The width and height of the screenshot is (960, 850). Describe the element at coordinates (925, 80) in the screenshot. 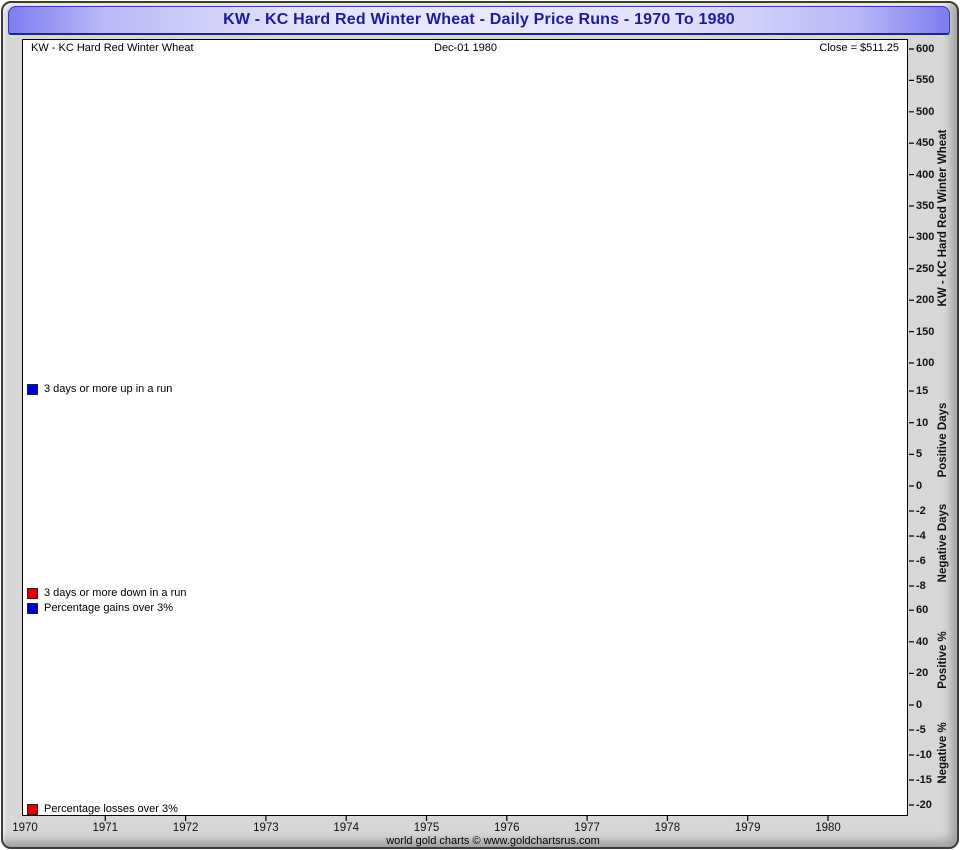

I see `y-tick-label: 550` at that location.